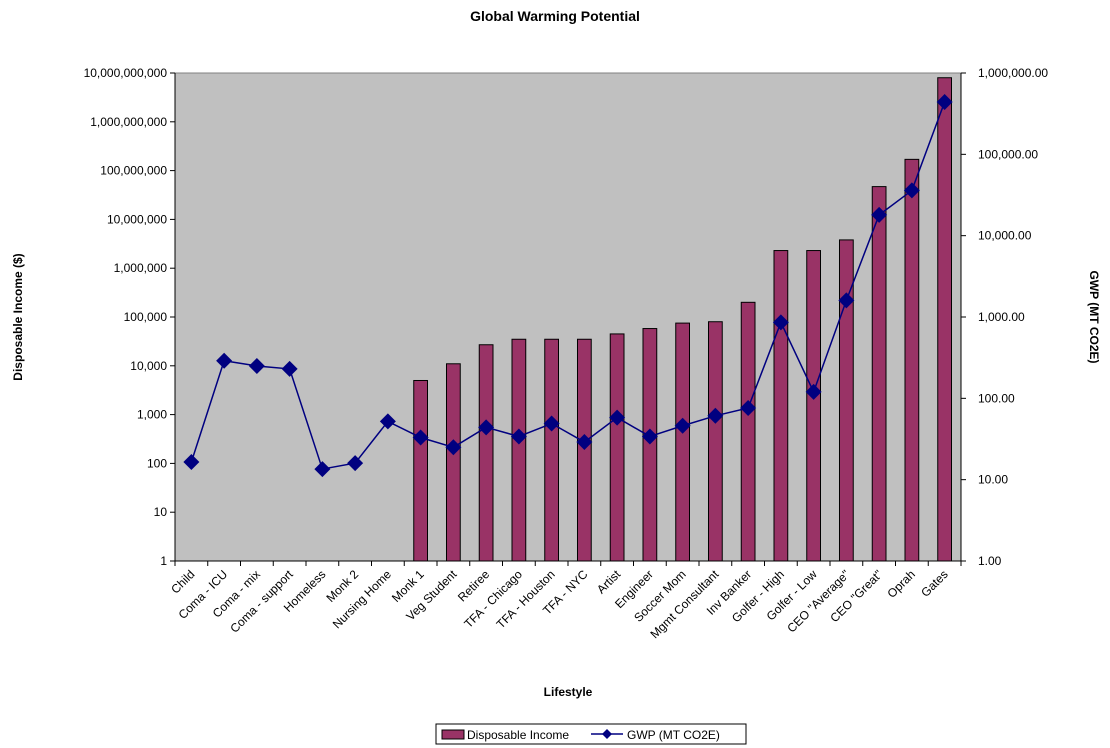  Describe the element at coordinates (18, 316) in the screenshot. I see `y-axis-title: Disposable Income ($)` at that location.